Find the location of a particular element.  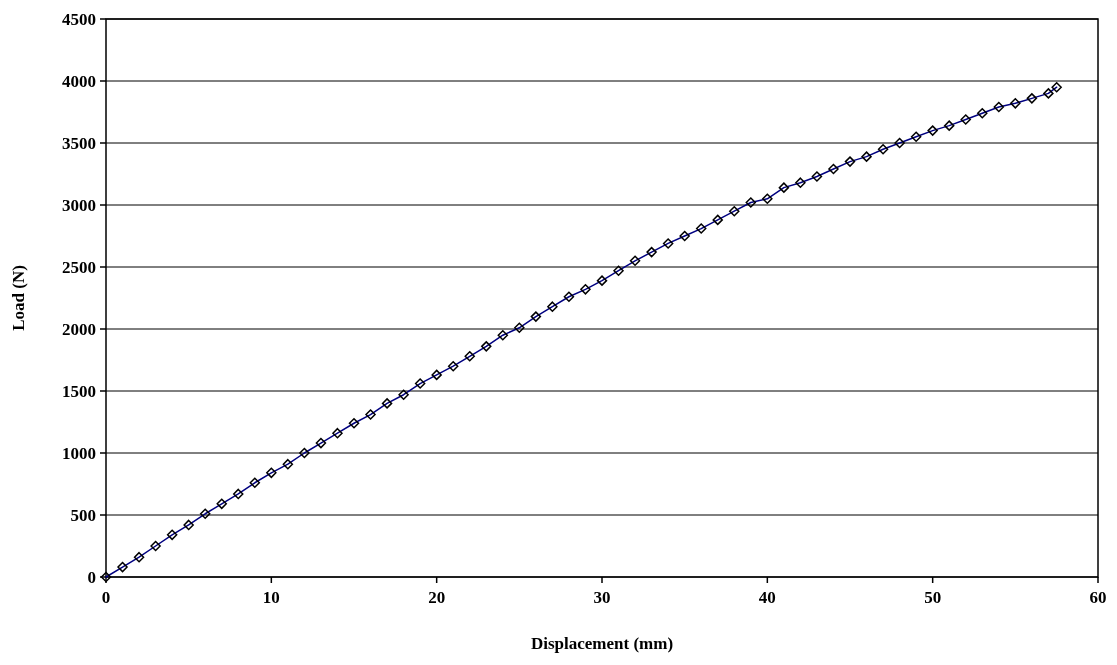

y-tick-label: 2500 is located at coordinates (79, 267).